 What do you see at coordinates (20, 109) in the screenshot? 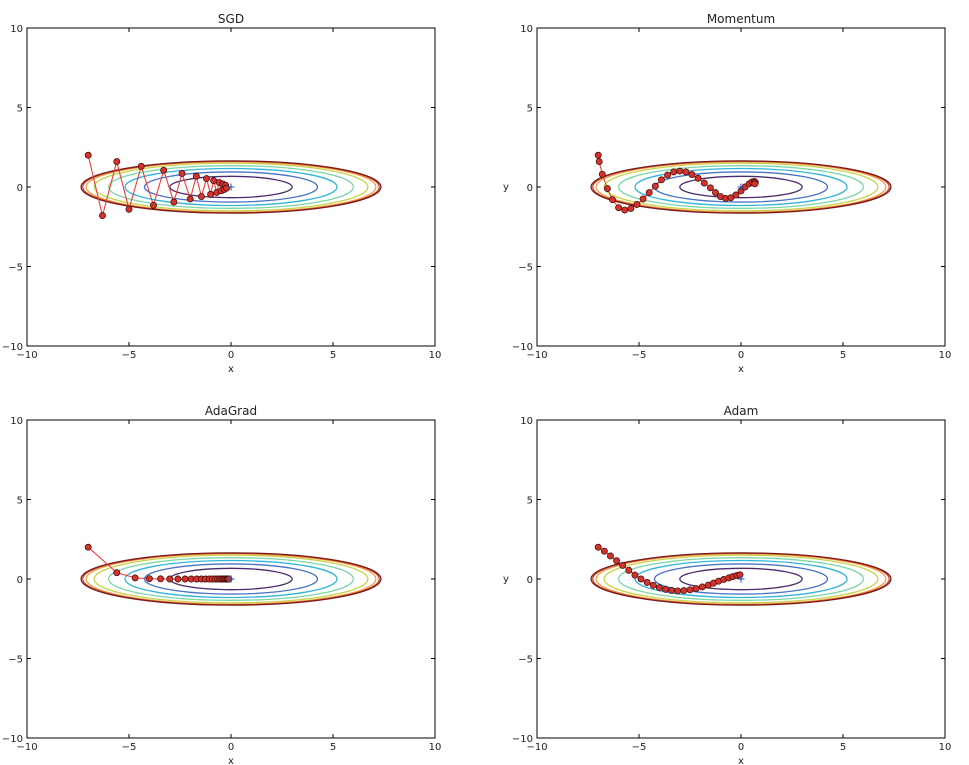
I see `y-tick-label: 5` at bounding box center [20, 109].